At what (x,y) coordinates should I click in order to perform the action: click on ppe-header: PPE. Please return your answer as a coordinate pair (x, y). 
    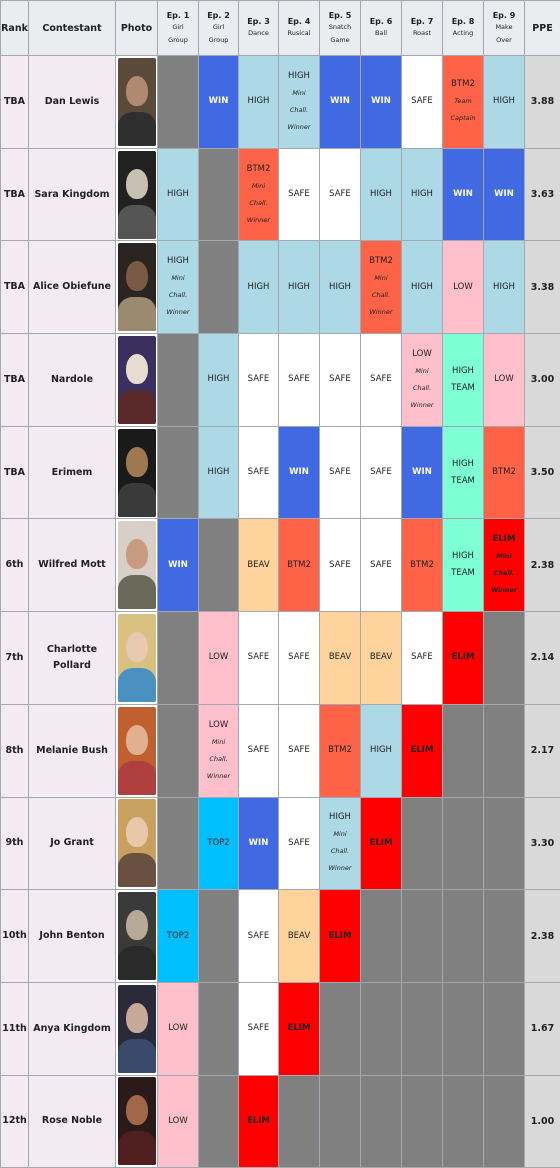
    Looking at the image, I should click on (542, 28).